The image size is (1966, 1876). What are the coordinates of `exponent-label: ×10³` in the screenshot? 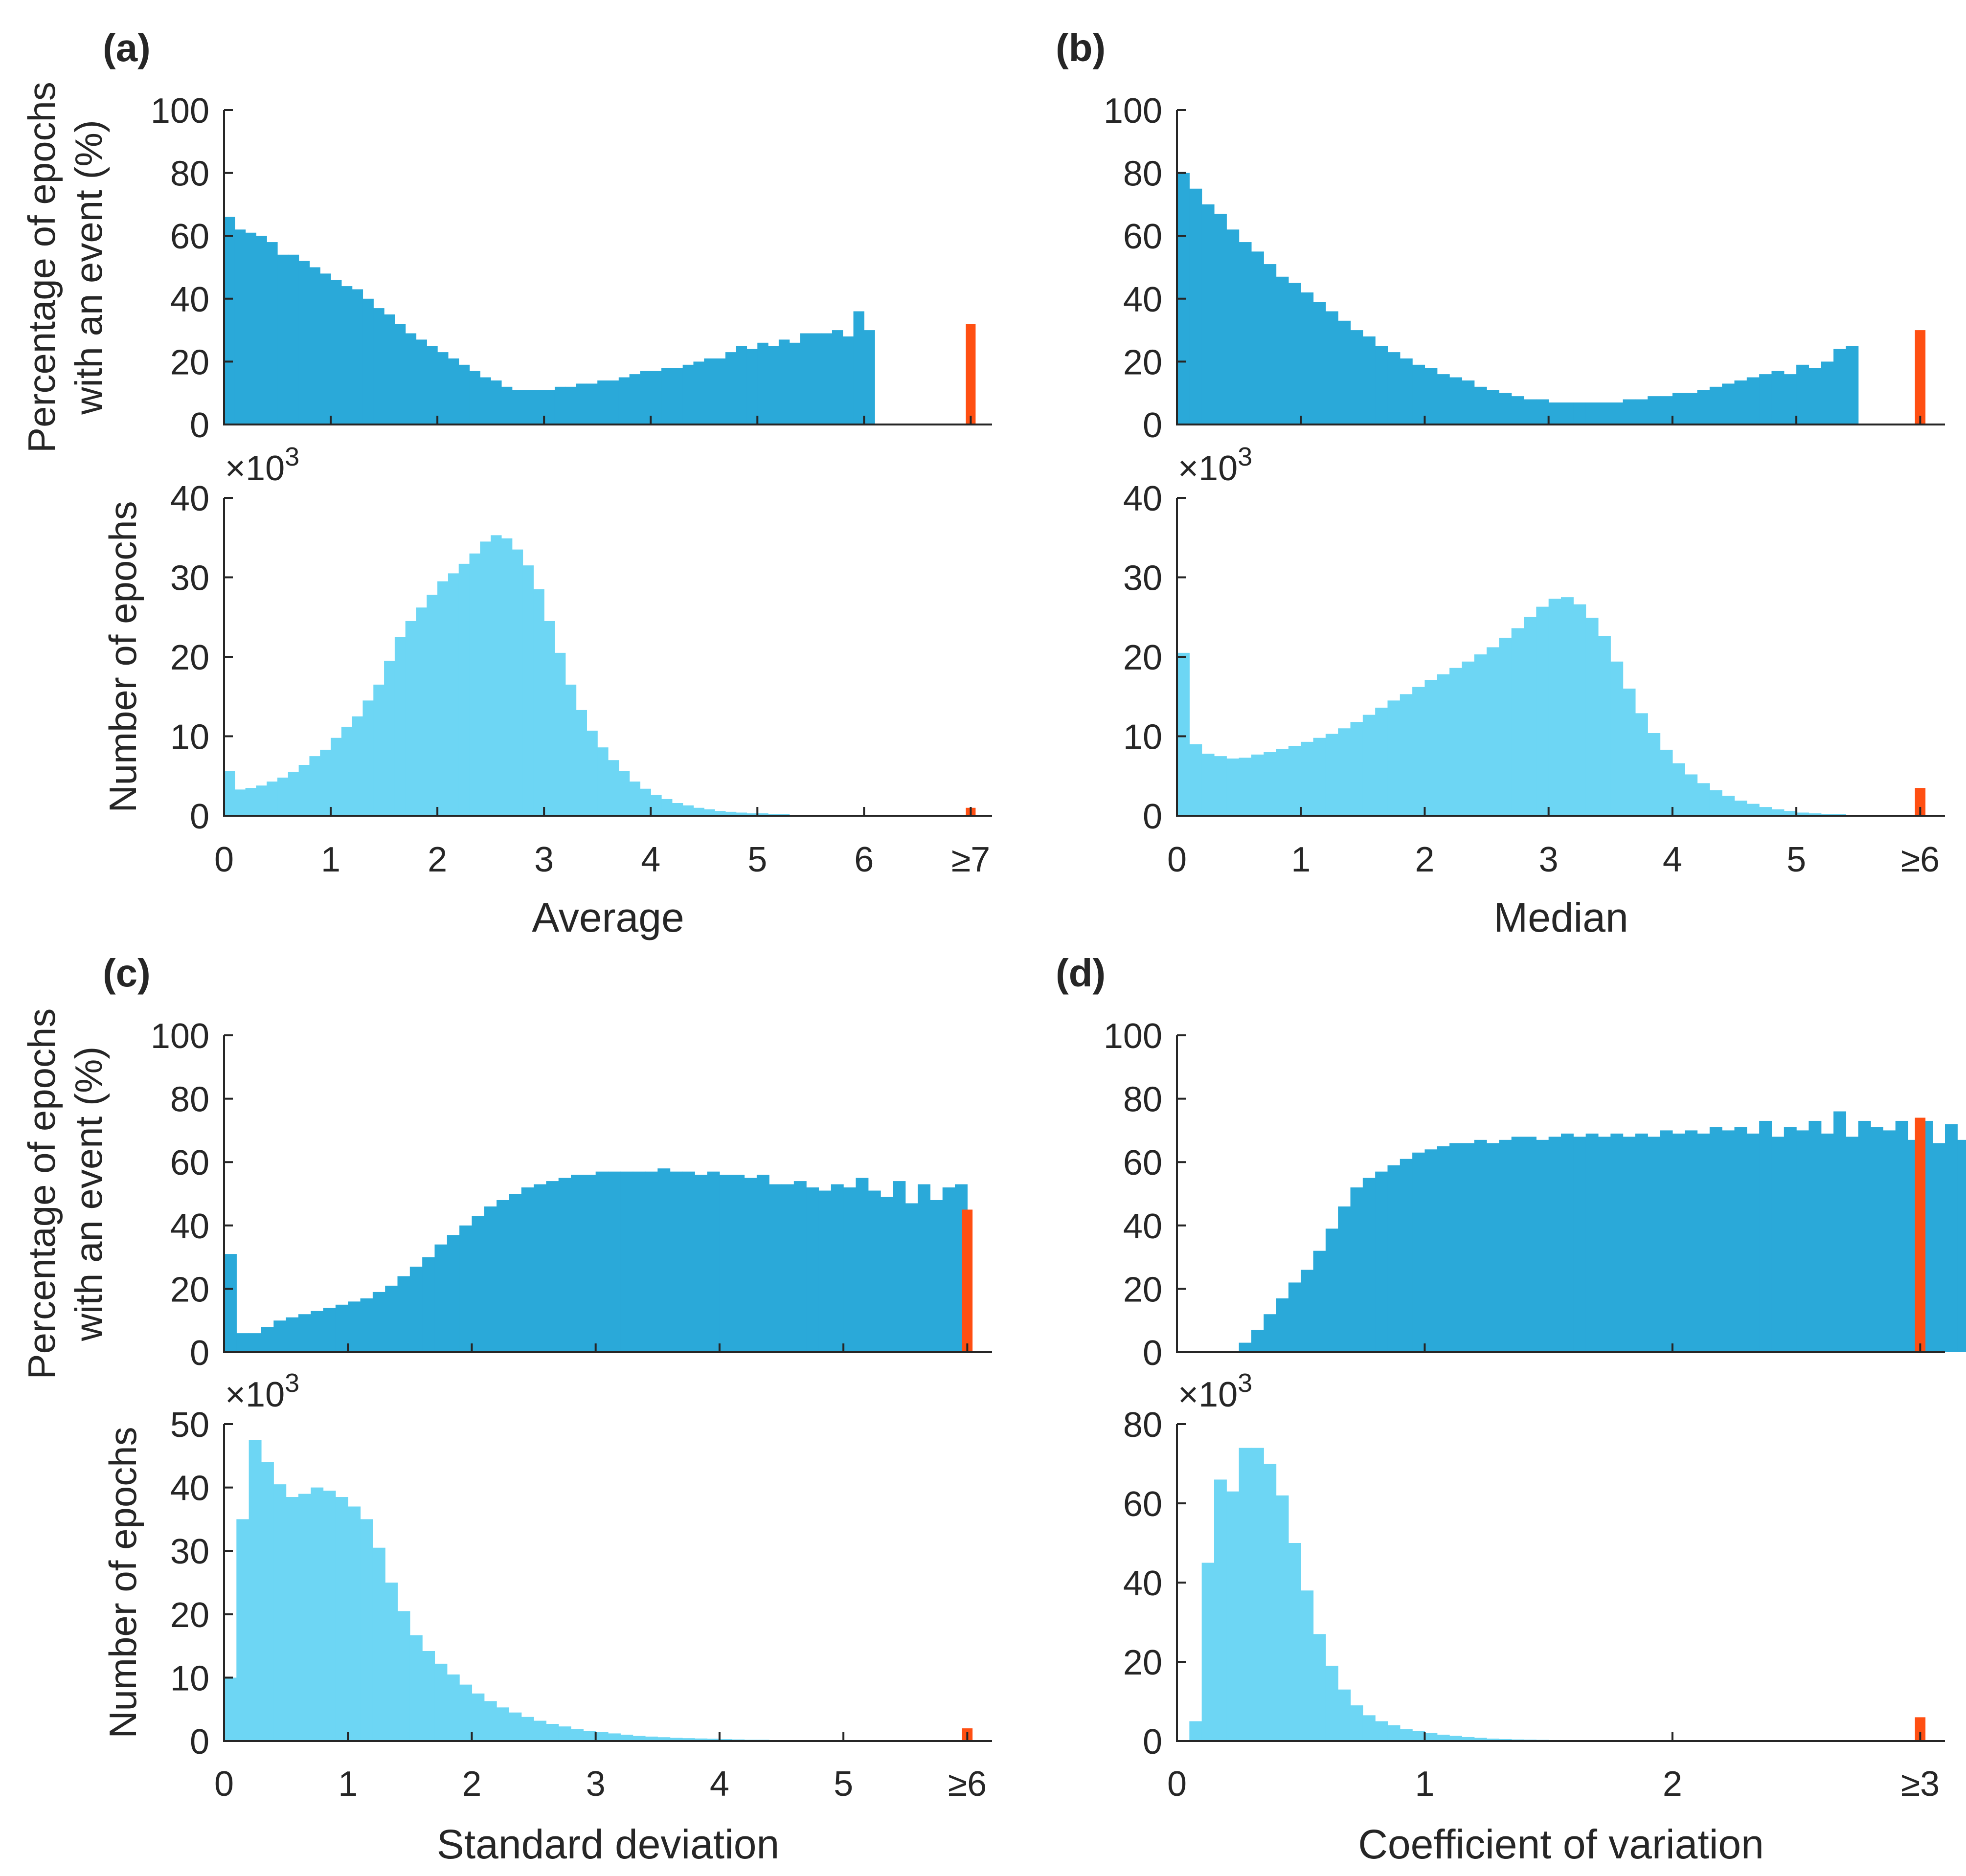 It's located at (262, 465).